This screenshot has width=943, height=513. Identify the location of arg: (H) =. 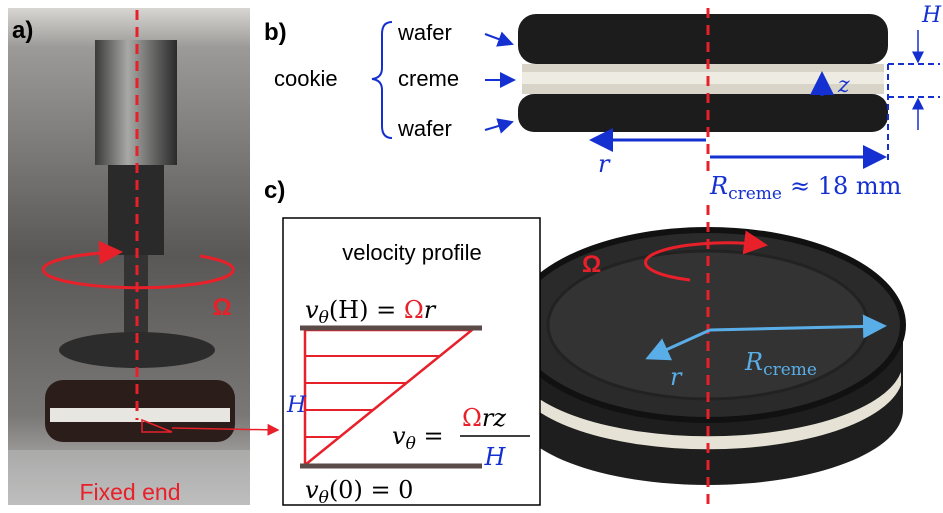
(366, 310).